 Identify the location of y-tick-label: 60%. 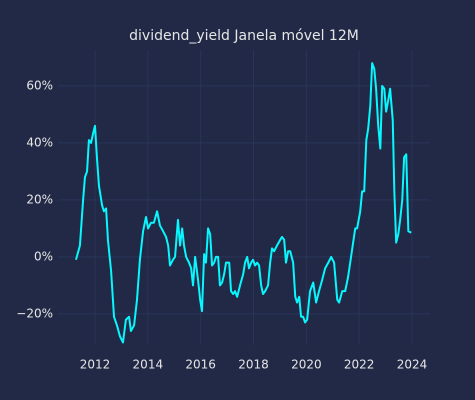
(39, 85).